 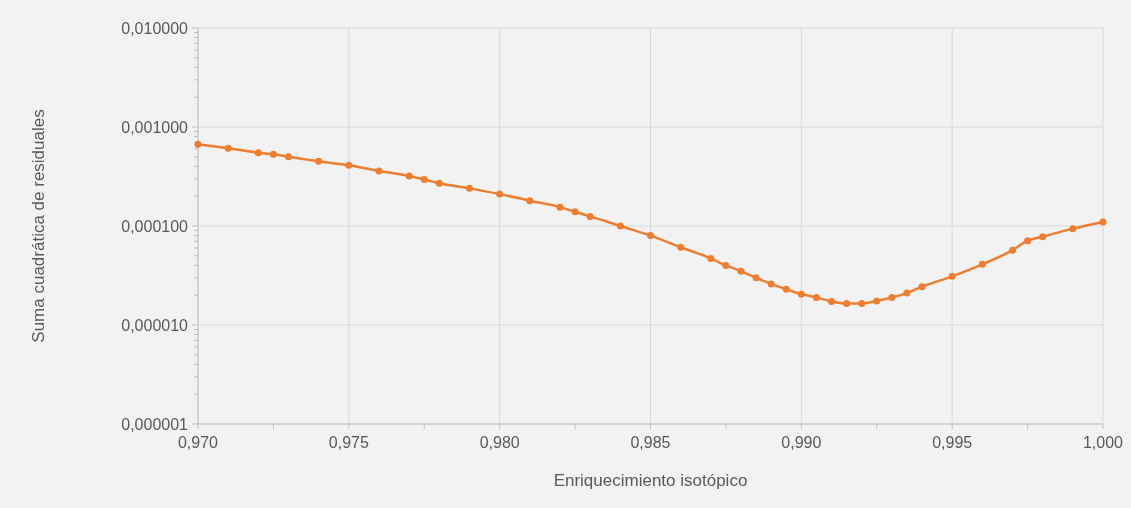 What do you see at coordinates (650, 480) in the screenshot?
I see `x-axis-title: Enriquecimiento isotópico` at bounding box center [650, 480].